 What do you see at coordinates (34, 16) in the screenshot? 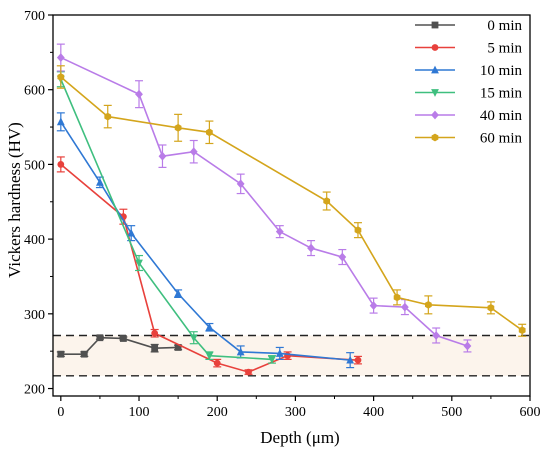
I see `y-tick-label: 700` at bounding box center [34, 16].